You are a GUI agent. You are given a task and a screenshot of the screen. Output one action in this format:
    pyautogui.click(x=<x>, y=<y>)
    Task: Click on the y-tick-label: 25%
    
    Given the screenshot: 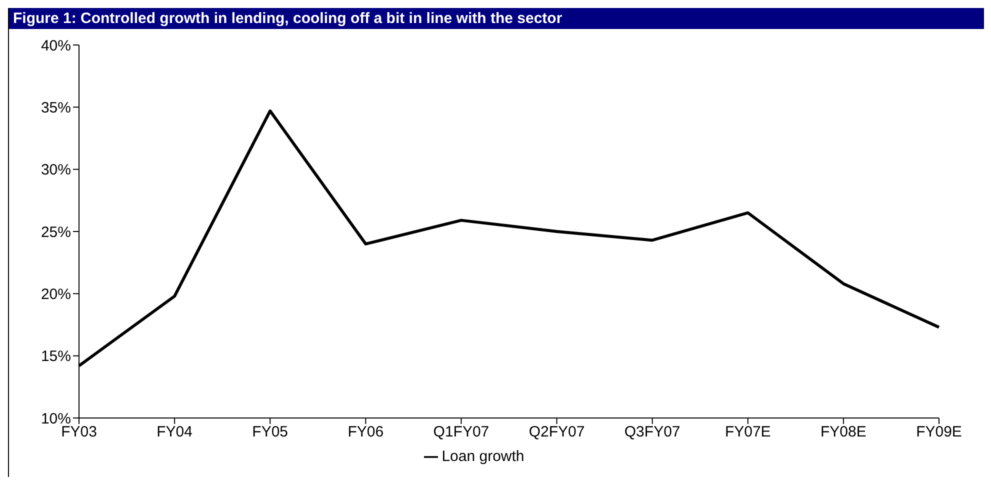 What is the action you would take?
    pyautogui.click(x=55, y=232)
    